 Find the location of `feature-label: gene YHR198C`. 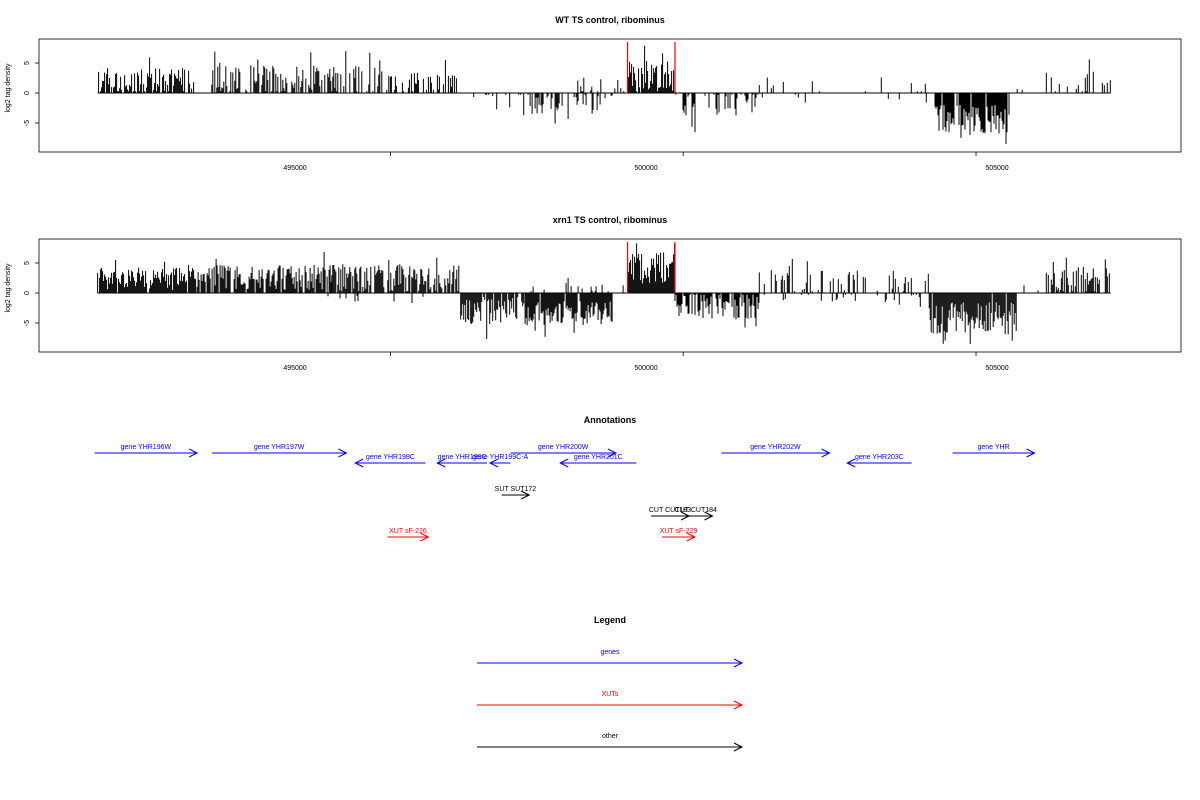

feature-label: gene YHR198C is located at coordinates (390, 457).